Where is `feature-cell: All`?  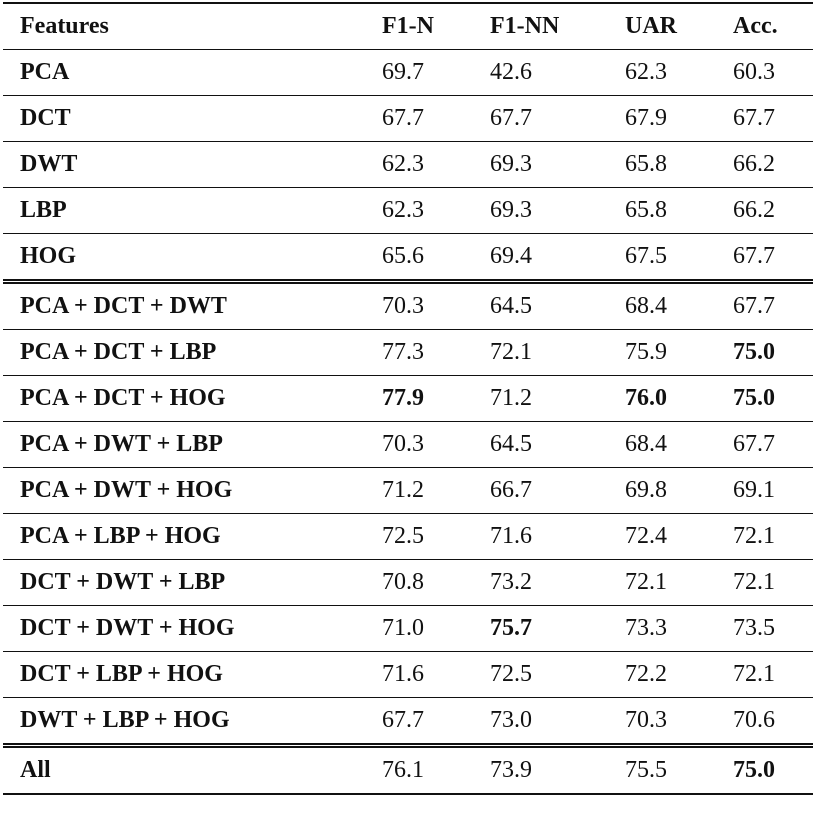
feature-cell: All is located at coordinates (192, 769).